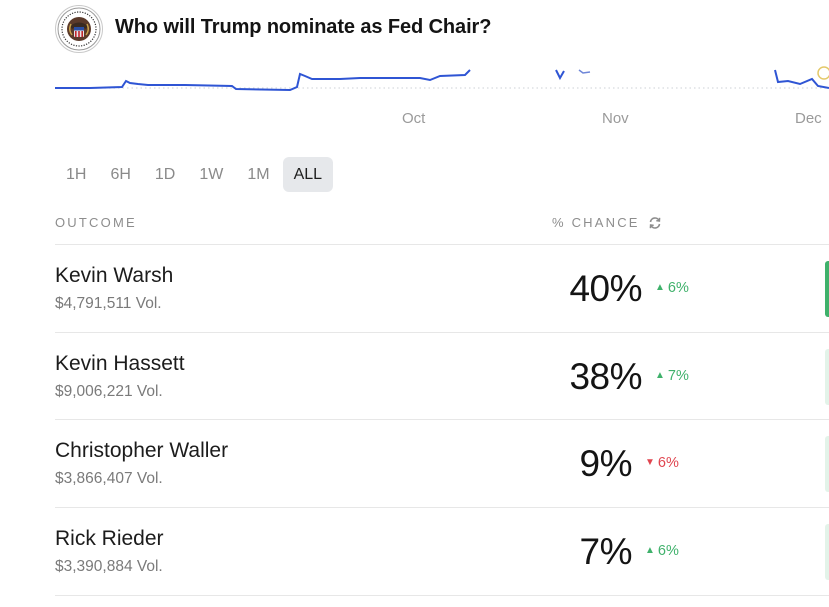 The image size is (829, 607). Describe the element at coordinates (605, 376) in the screenshot. I see `outcome-chance: 38%` at that location.